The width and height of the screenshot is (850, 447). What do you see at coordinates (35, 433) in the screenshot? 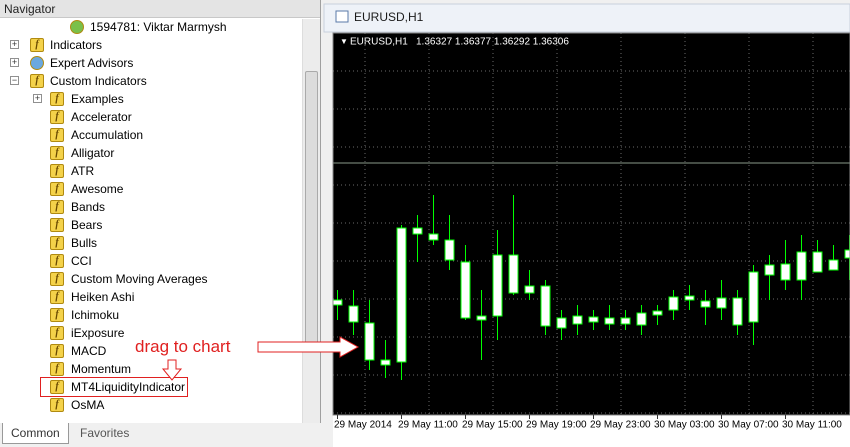
I see `tab: Common` at bounding box center [35, 433].